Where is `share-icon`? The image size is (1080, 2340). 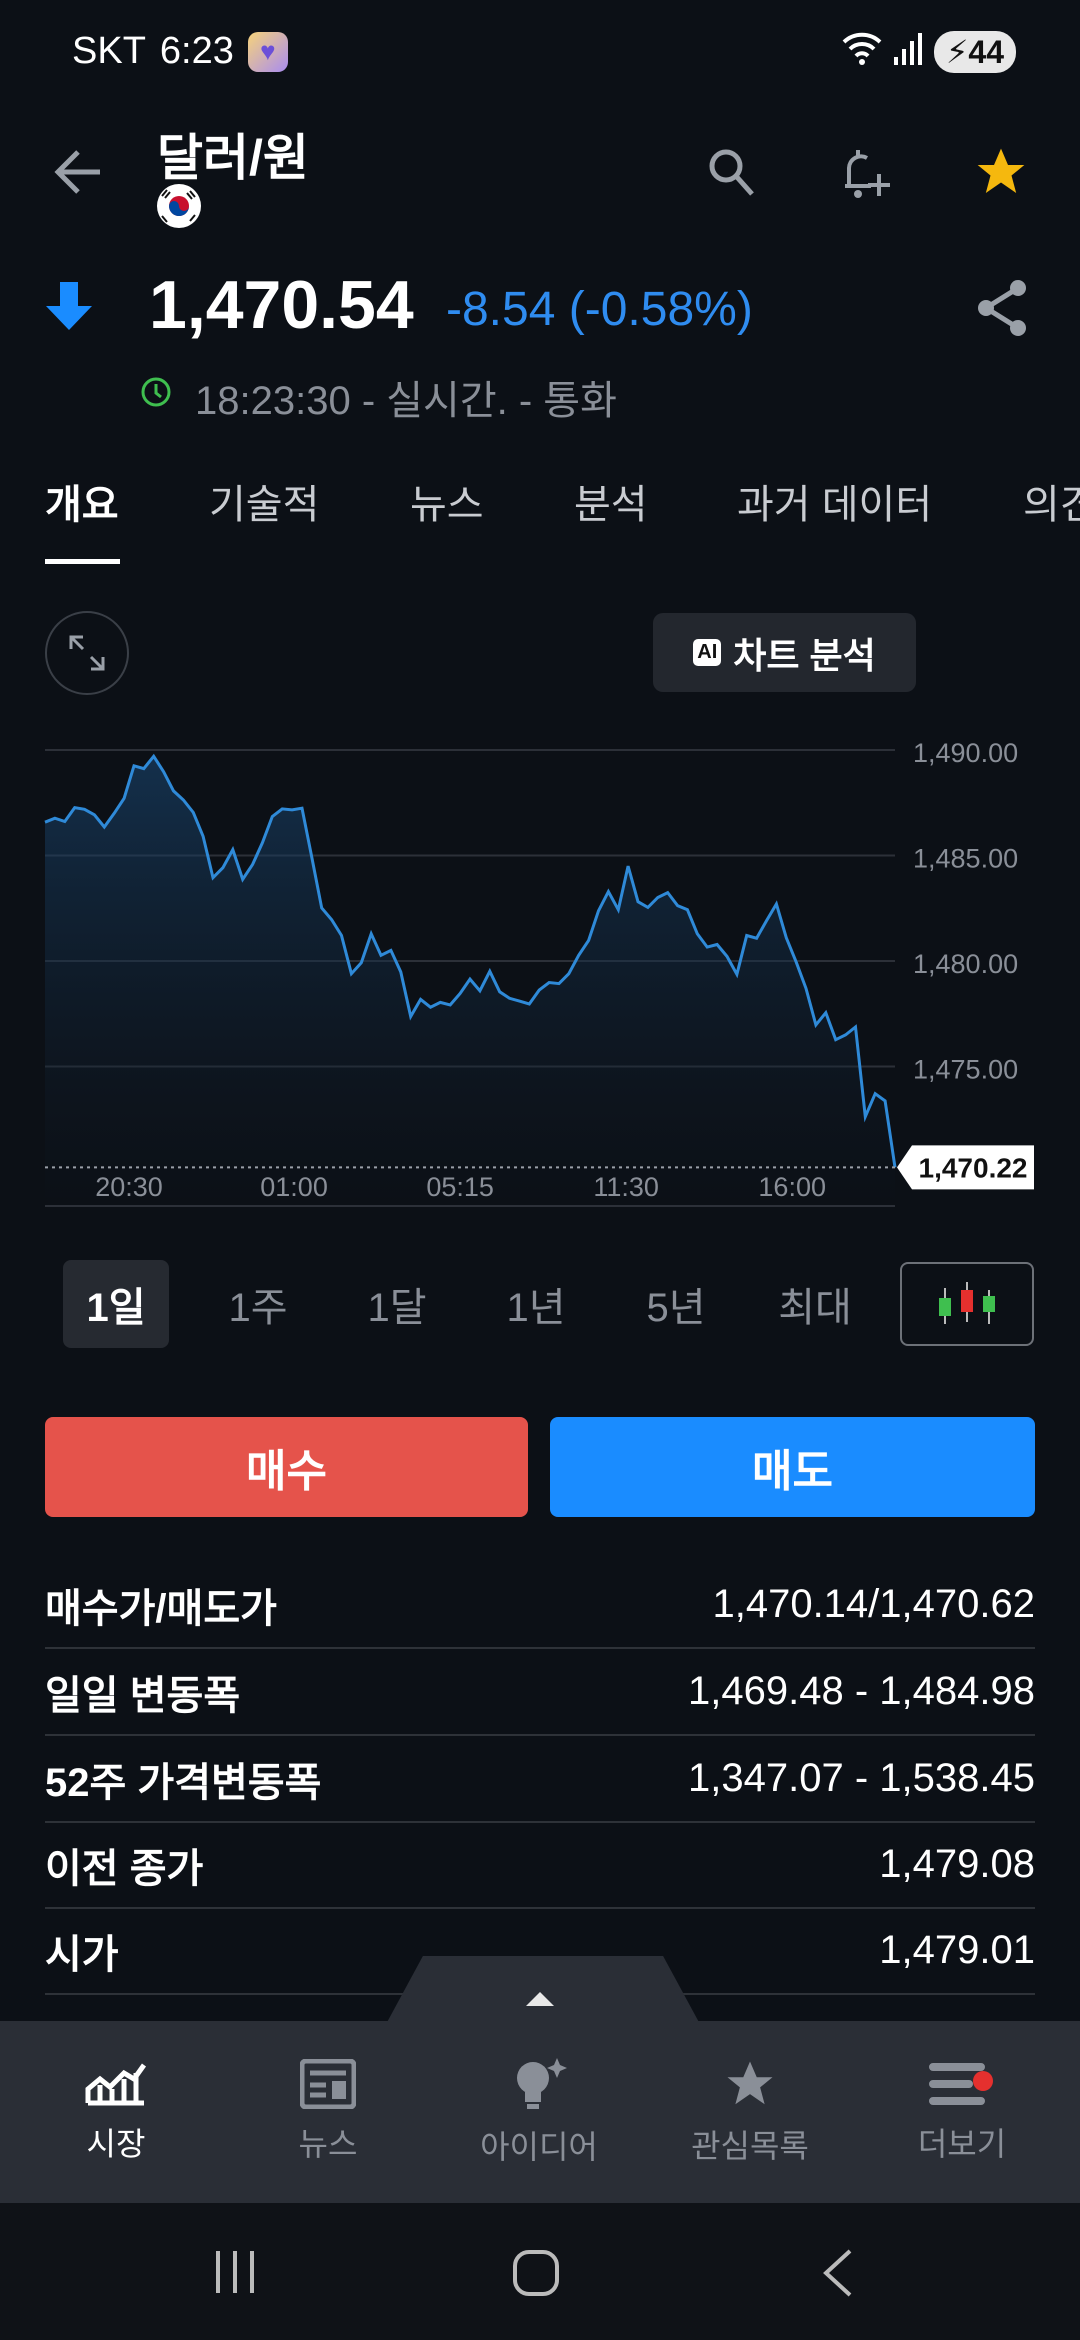
share-icon is located at coordinates (1002, 308).